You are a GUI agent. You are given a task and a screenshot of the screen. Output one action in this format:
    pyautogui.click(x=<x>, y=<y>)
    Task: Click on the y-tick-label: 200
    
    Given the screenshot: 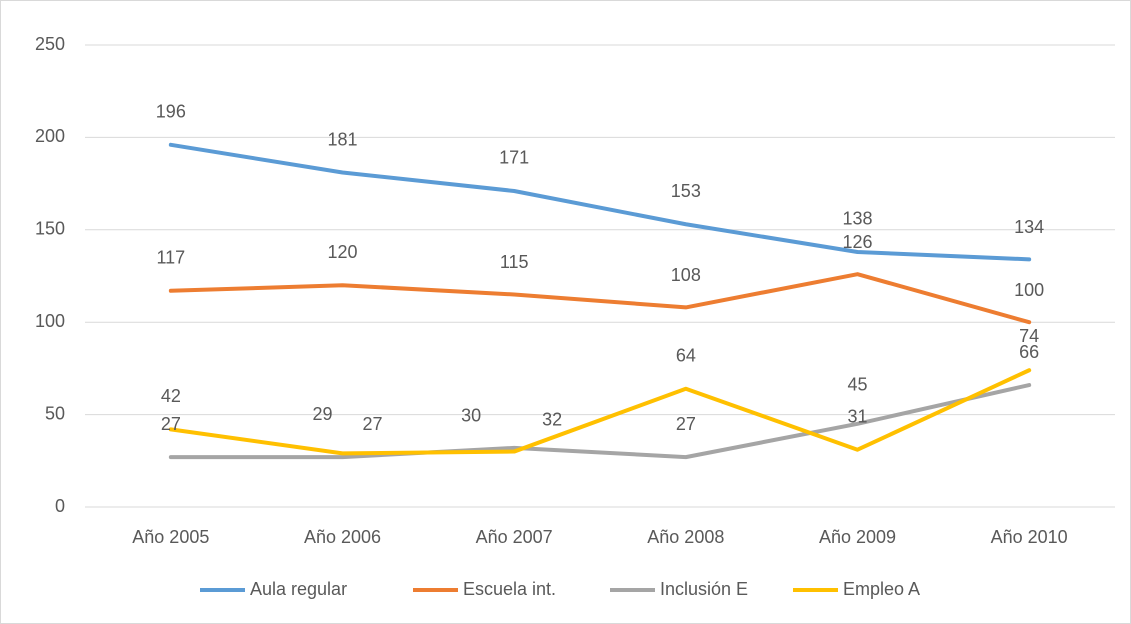 What is the action you would take?
    pyautogui.click(x=50, y=136)
    